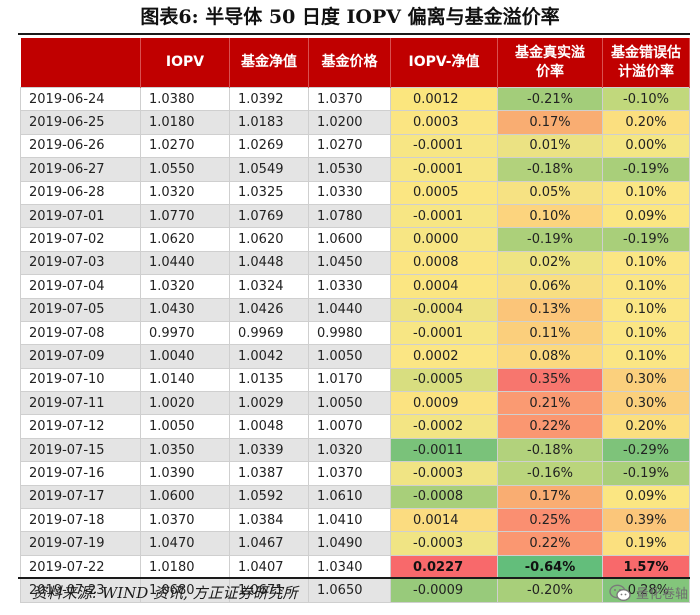  What do you see at coordinates (80, 146) in the screenshot?
I see `date-cell: 2019-06-26` at bounding box center [80, 146].